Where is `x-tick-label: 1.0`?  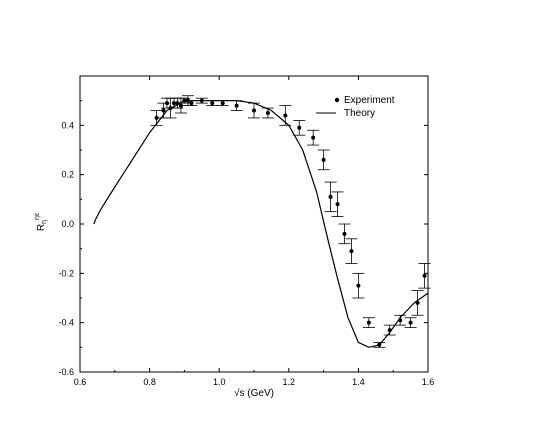
x-tick-label: 1.0 is located at coordinates (219, 382).